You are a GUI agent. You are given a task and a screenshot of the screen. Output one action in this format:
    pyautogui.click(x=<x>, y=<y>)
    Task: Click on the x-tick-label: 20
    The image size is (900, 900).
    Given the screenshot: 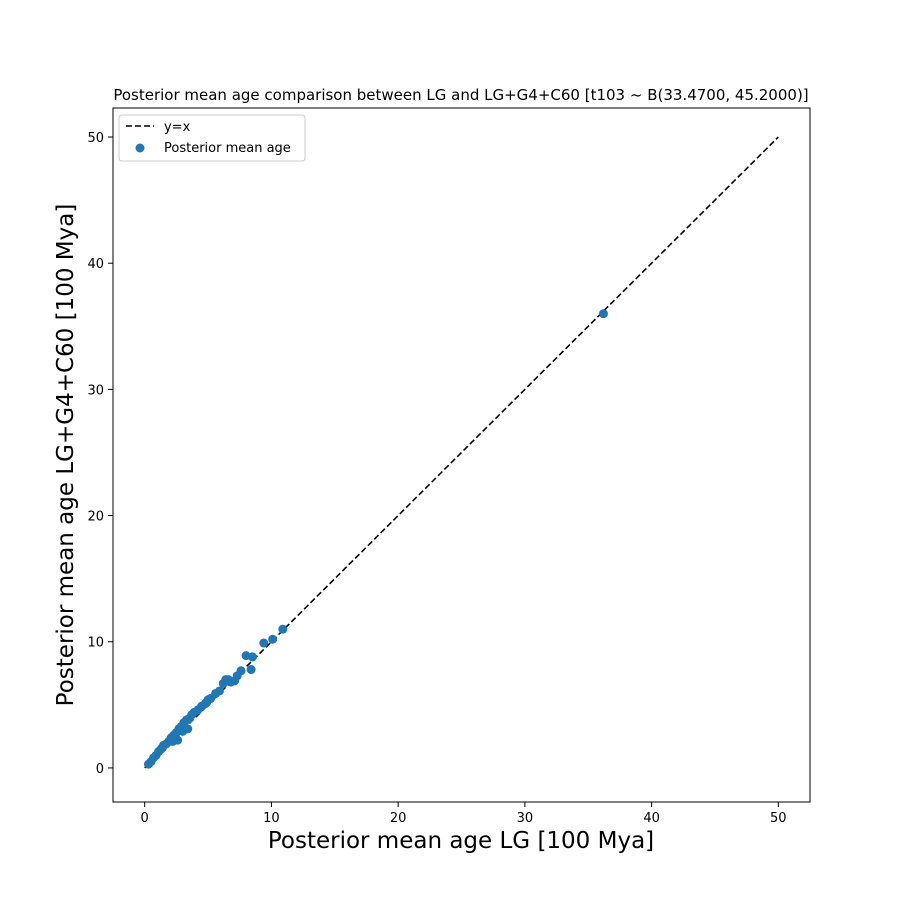 What is the action you would take?
    pyautogui.click(x=398, y=818)
    